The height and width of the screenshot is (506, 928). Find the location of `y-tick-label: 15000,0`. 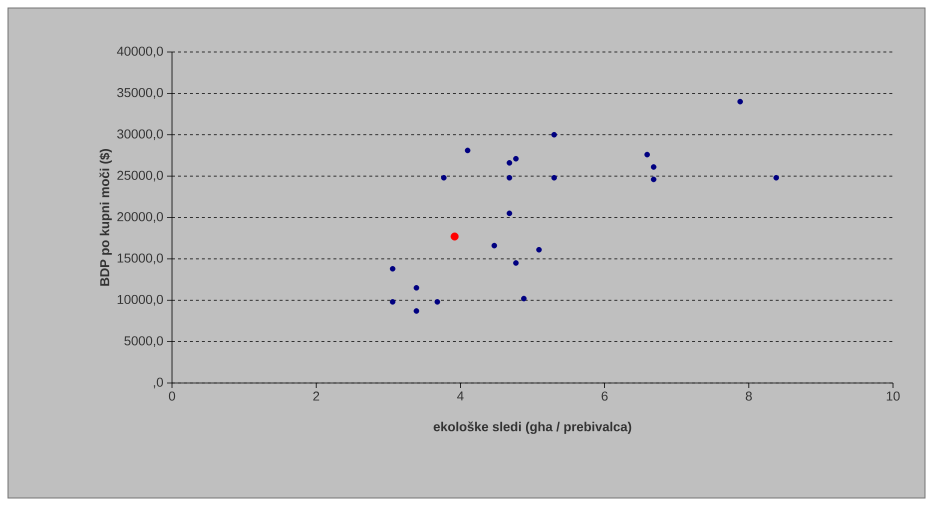

y-tick-label: 15000,0 is located at coordinates (140, 259).